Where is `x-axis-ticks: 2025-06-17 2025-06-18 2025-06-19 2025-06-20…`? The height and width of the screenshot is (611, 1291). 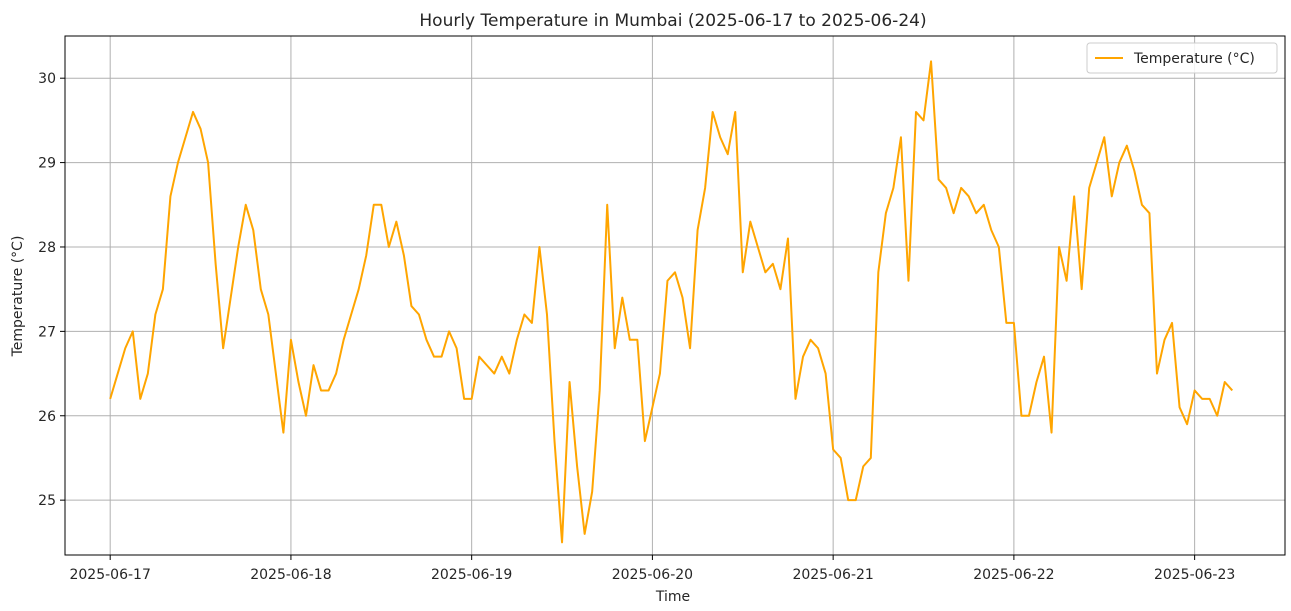
x-axis-ticks: 2025-06-17 2025-06-18 2025-06-19 2025-06-20… is located at coordinates (652, 569).